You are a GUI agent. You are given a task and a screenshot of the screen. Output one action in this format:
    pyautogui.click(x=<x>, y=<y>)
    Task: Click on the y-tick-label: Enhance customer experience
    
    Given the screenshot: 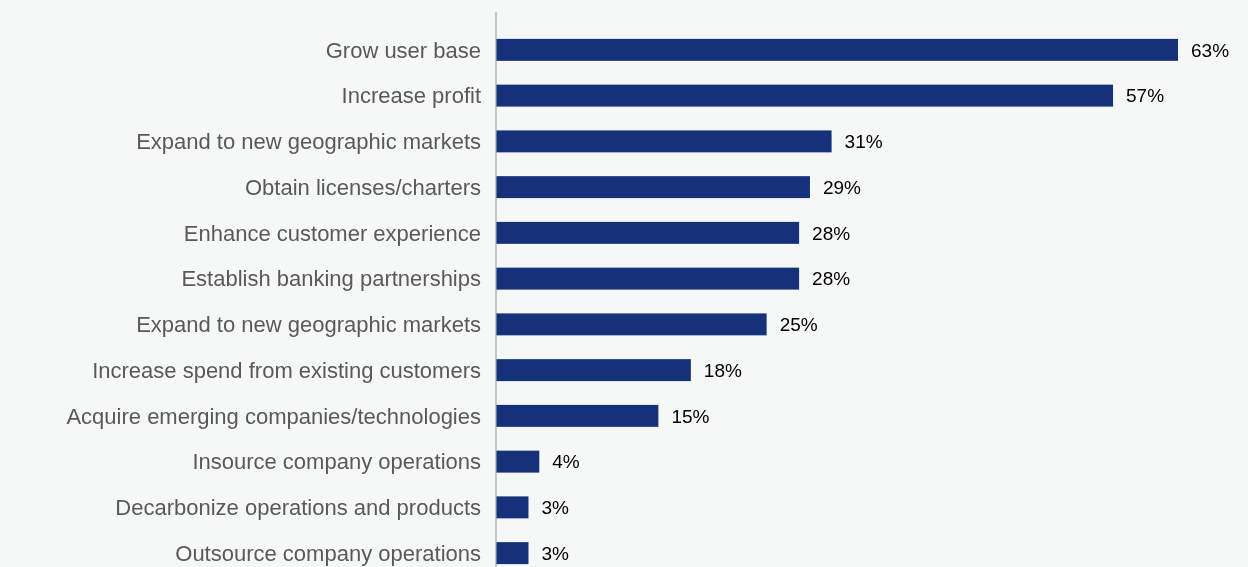 What is the action you would take?
    pyautogui.click(x=332, y=233)
    